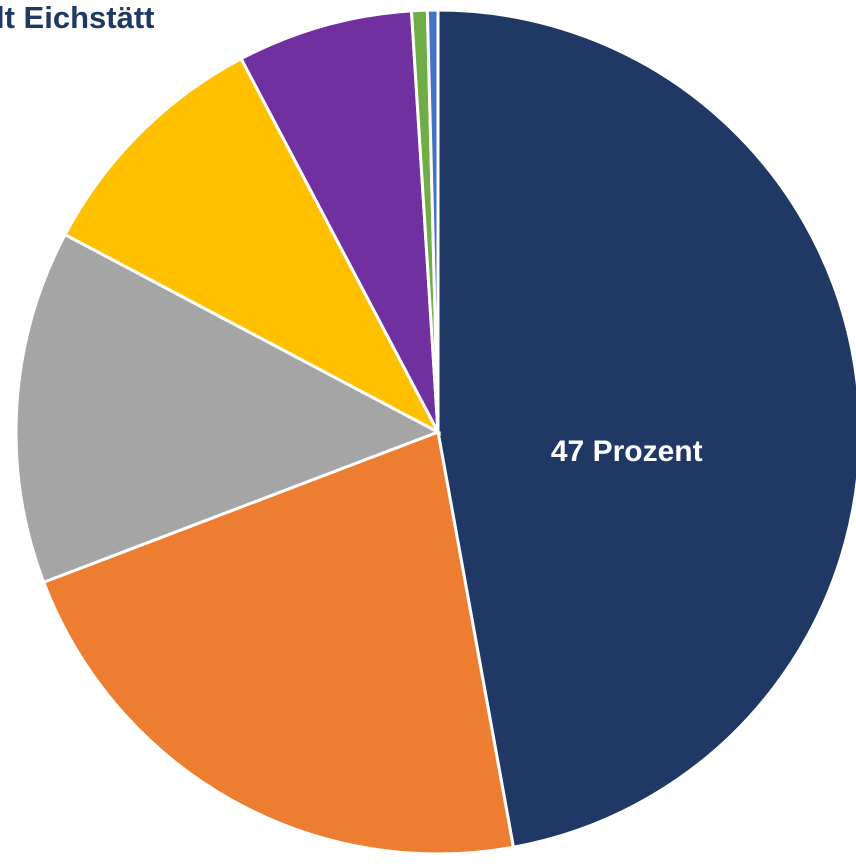  What do you see at coordinates (627, 451) in the screenshot?
I see `data-label: 47 Prozent` at bounding box center [627, 451].